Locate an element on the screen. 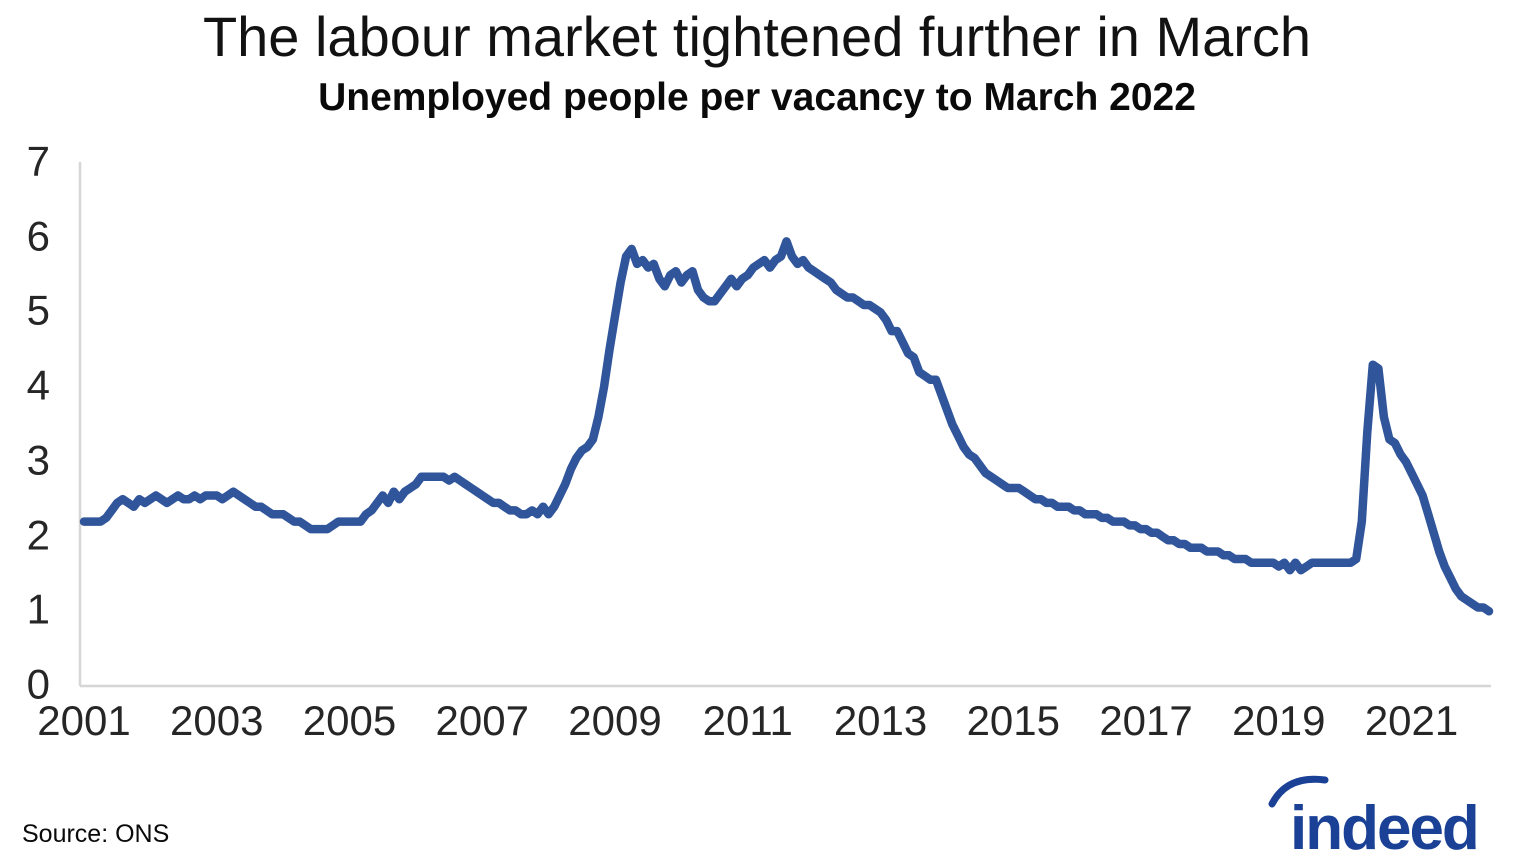  indeed-logo: indeed is located at coordinates (1383, 817).